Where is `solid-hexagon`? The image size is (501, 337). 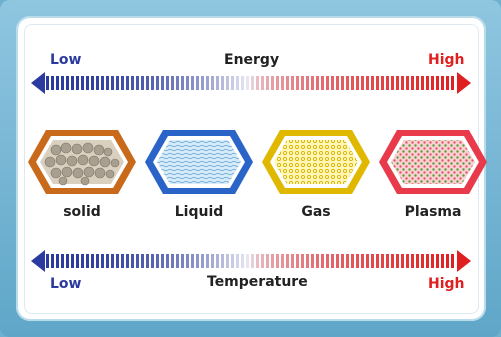 solid-hexagon is located at coordinates (82, 162).